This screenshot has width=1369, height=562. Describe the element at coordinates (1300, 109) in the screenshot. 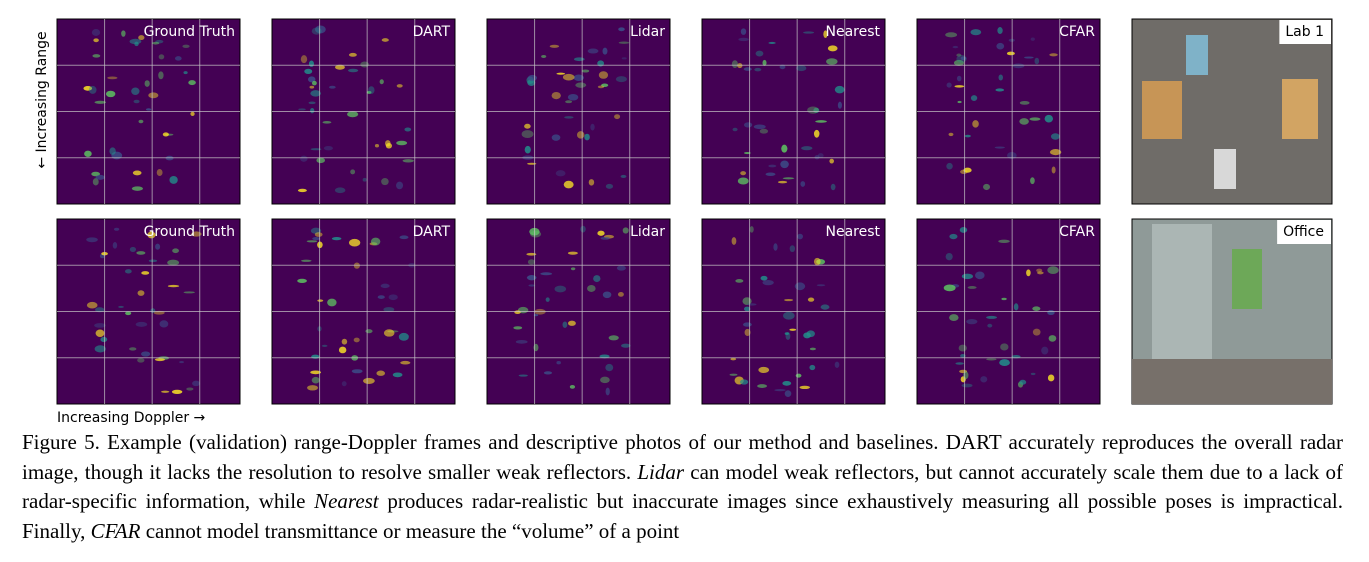

I see `photo-box` at that location.